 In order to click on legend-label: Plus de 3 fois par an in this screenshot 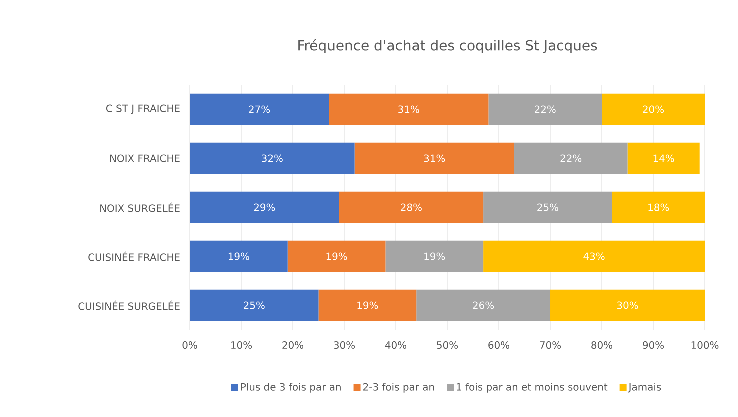, I will do `click(291, 388)`.